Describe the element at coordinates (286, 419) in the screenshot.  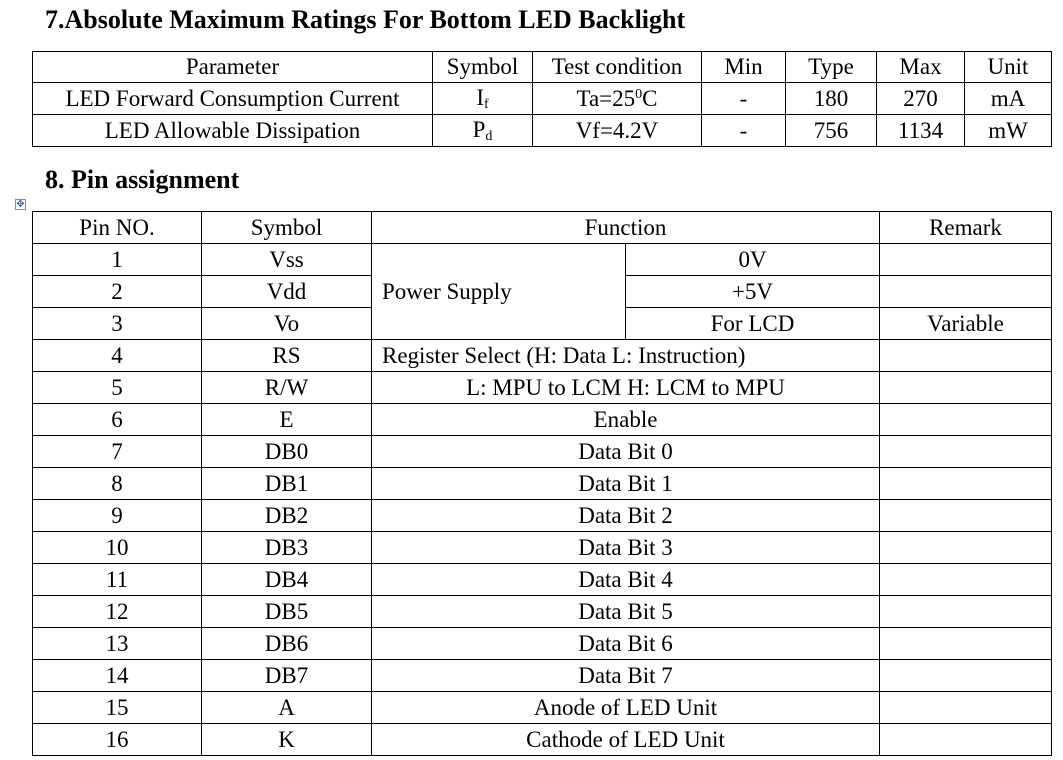
I see `pin-symbol-cell: E` at that location.